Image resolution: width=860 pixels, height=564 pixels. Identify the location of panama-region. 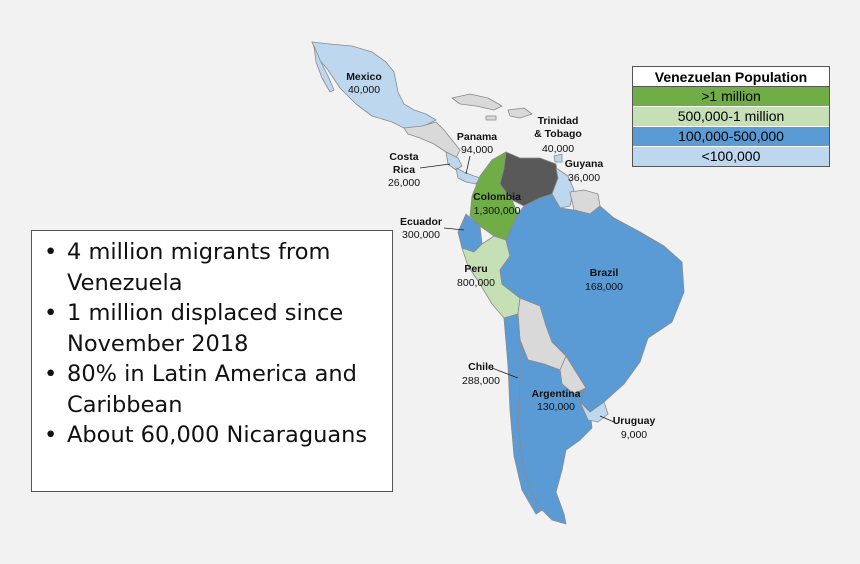
(468, 176).